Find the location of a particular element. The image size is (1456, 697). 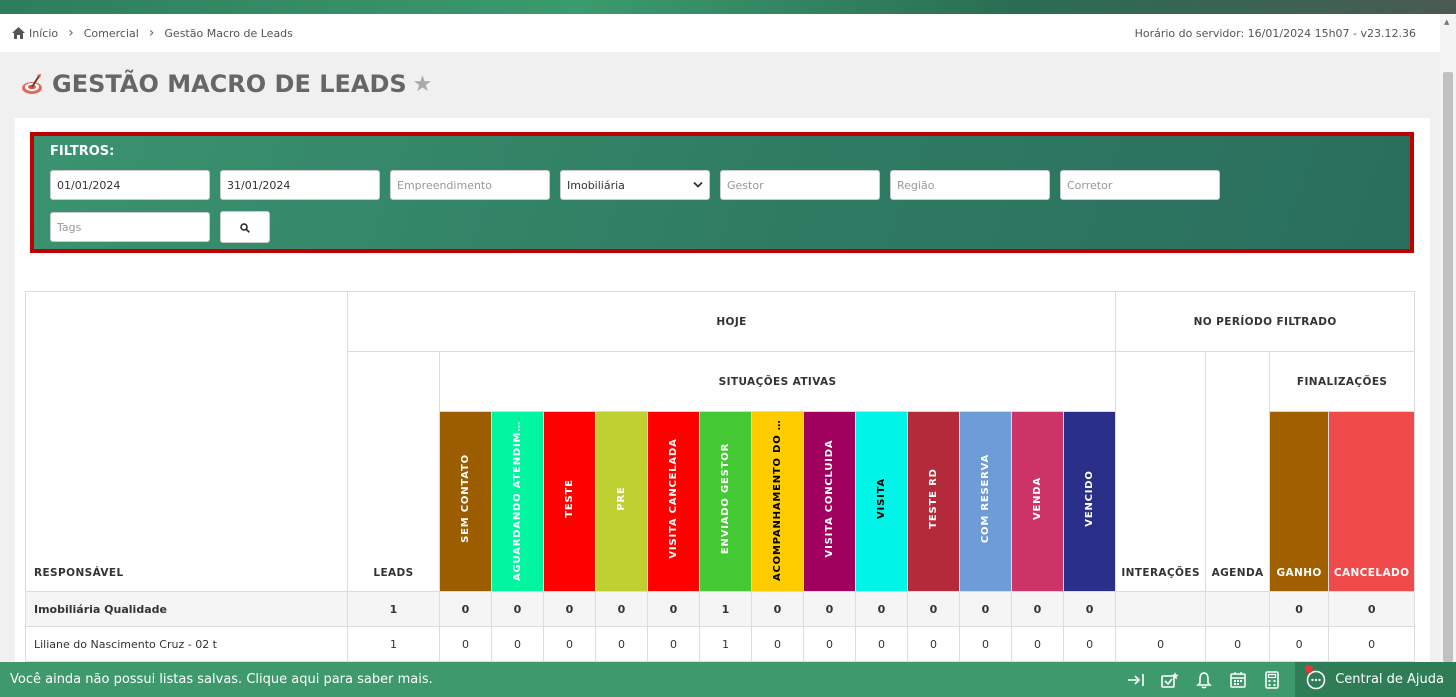

breadcrumb-commercial: Comercial is located at coordinates (111, 33).